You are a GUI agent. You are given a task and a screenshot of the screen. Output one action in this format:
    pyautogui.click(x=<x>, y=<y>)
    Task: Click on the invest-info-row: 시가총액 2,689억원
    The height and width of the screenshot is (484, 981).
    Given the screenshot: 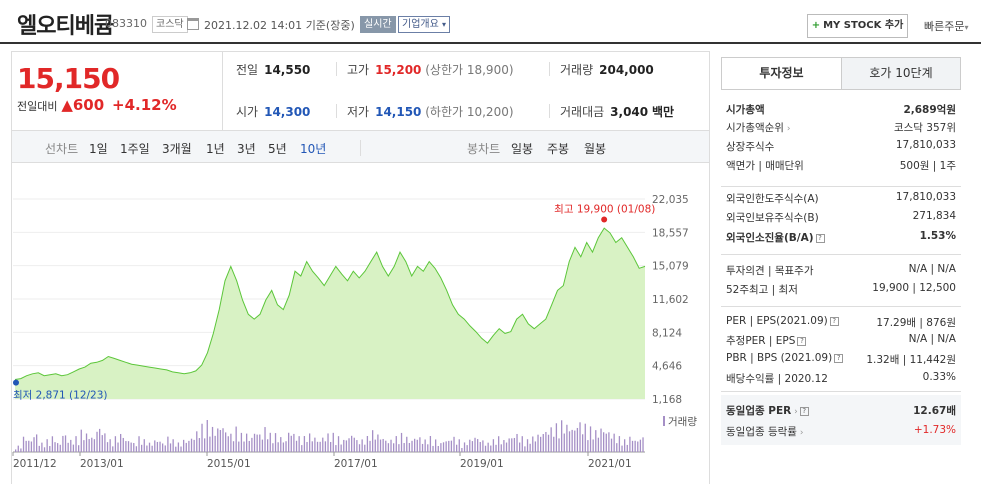 What is the action you would take?
    pyautogui.click(x=841, y=111)
    